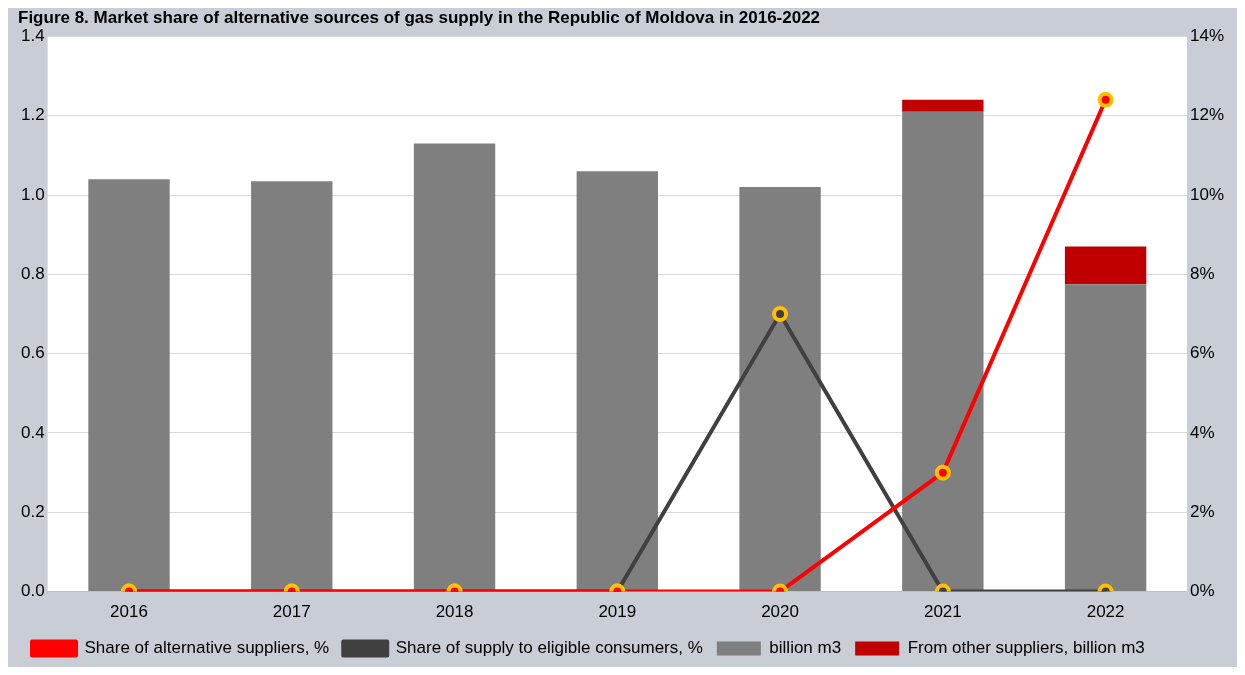  Describe the element at coordinates (1202, 274) in the screenshot. I see `y2-tick-label: 8%` at that location.